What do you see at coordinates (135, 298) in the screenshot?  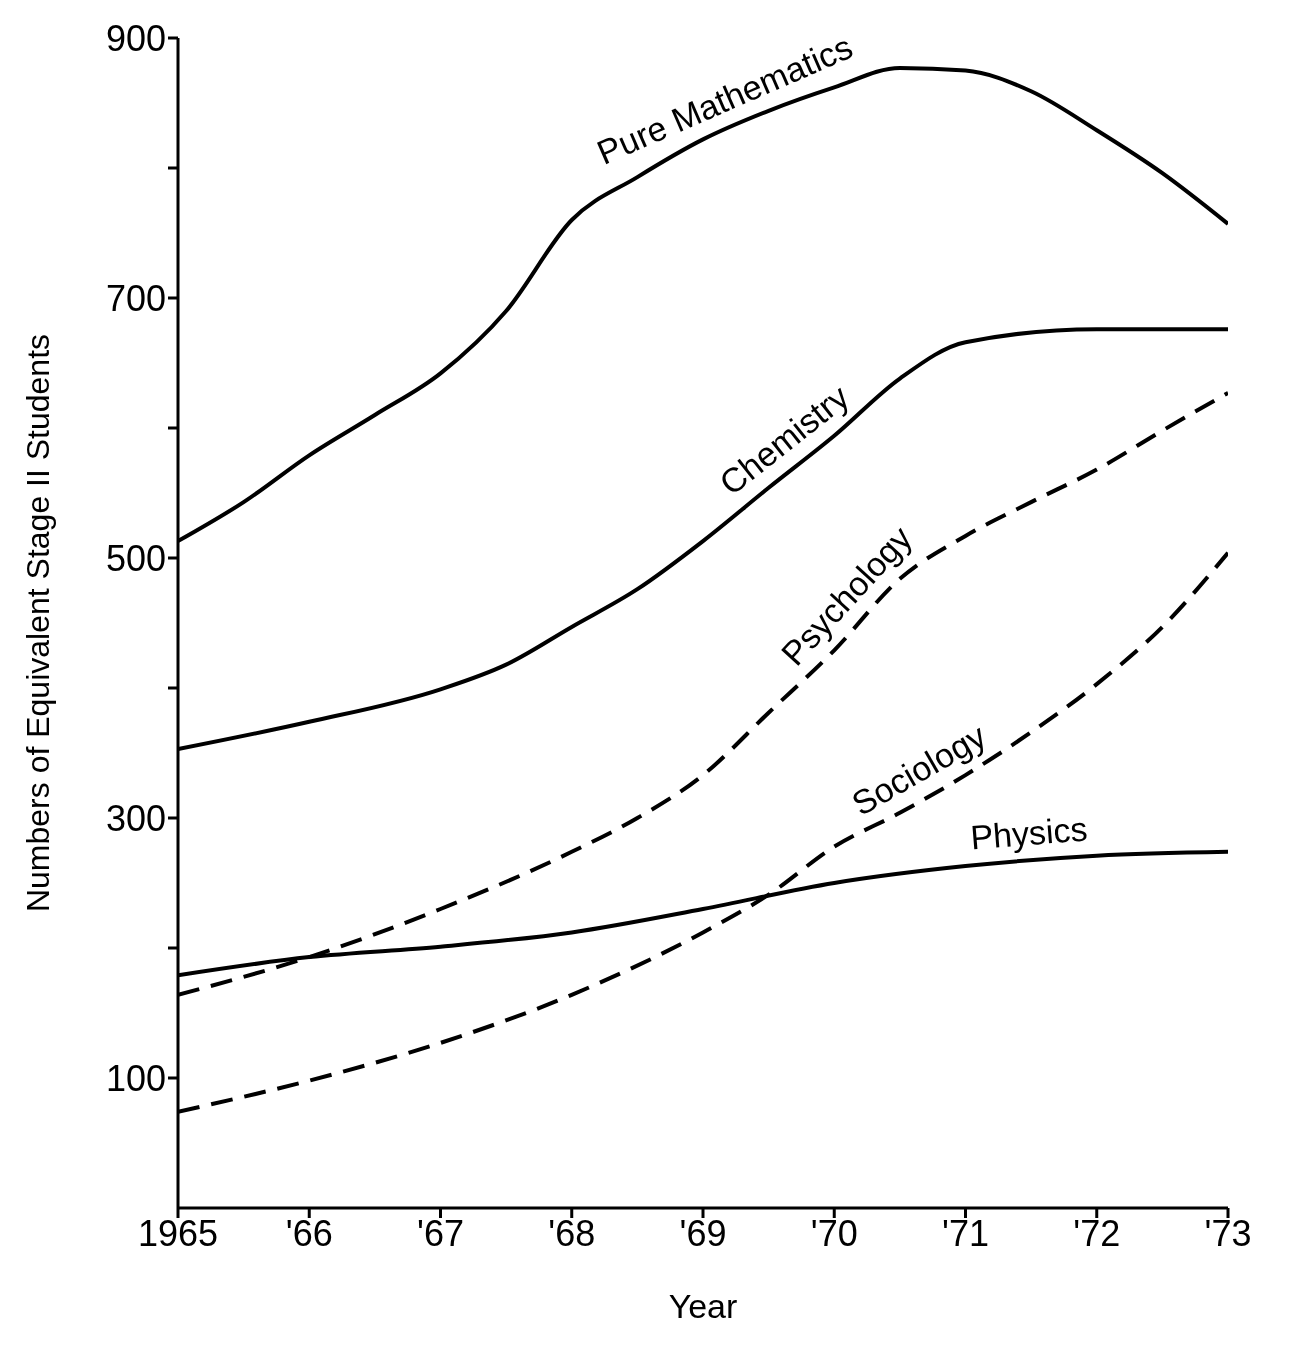 I see `y-tick-label: 700` at bounding box center [135, 298].